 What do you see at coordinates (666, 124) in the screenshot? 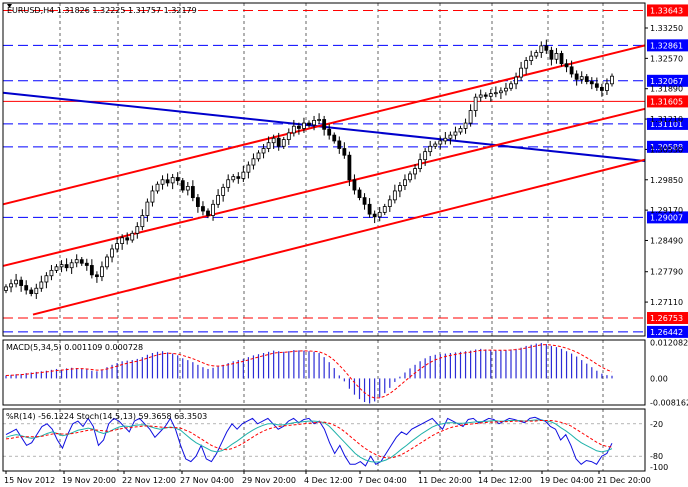
I see `level-price-label: 1.31101` at bounding box center [666, 124].